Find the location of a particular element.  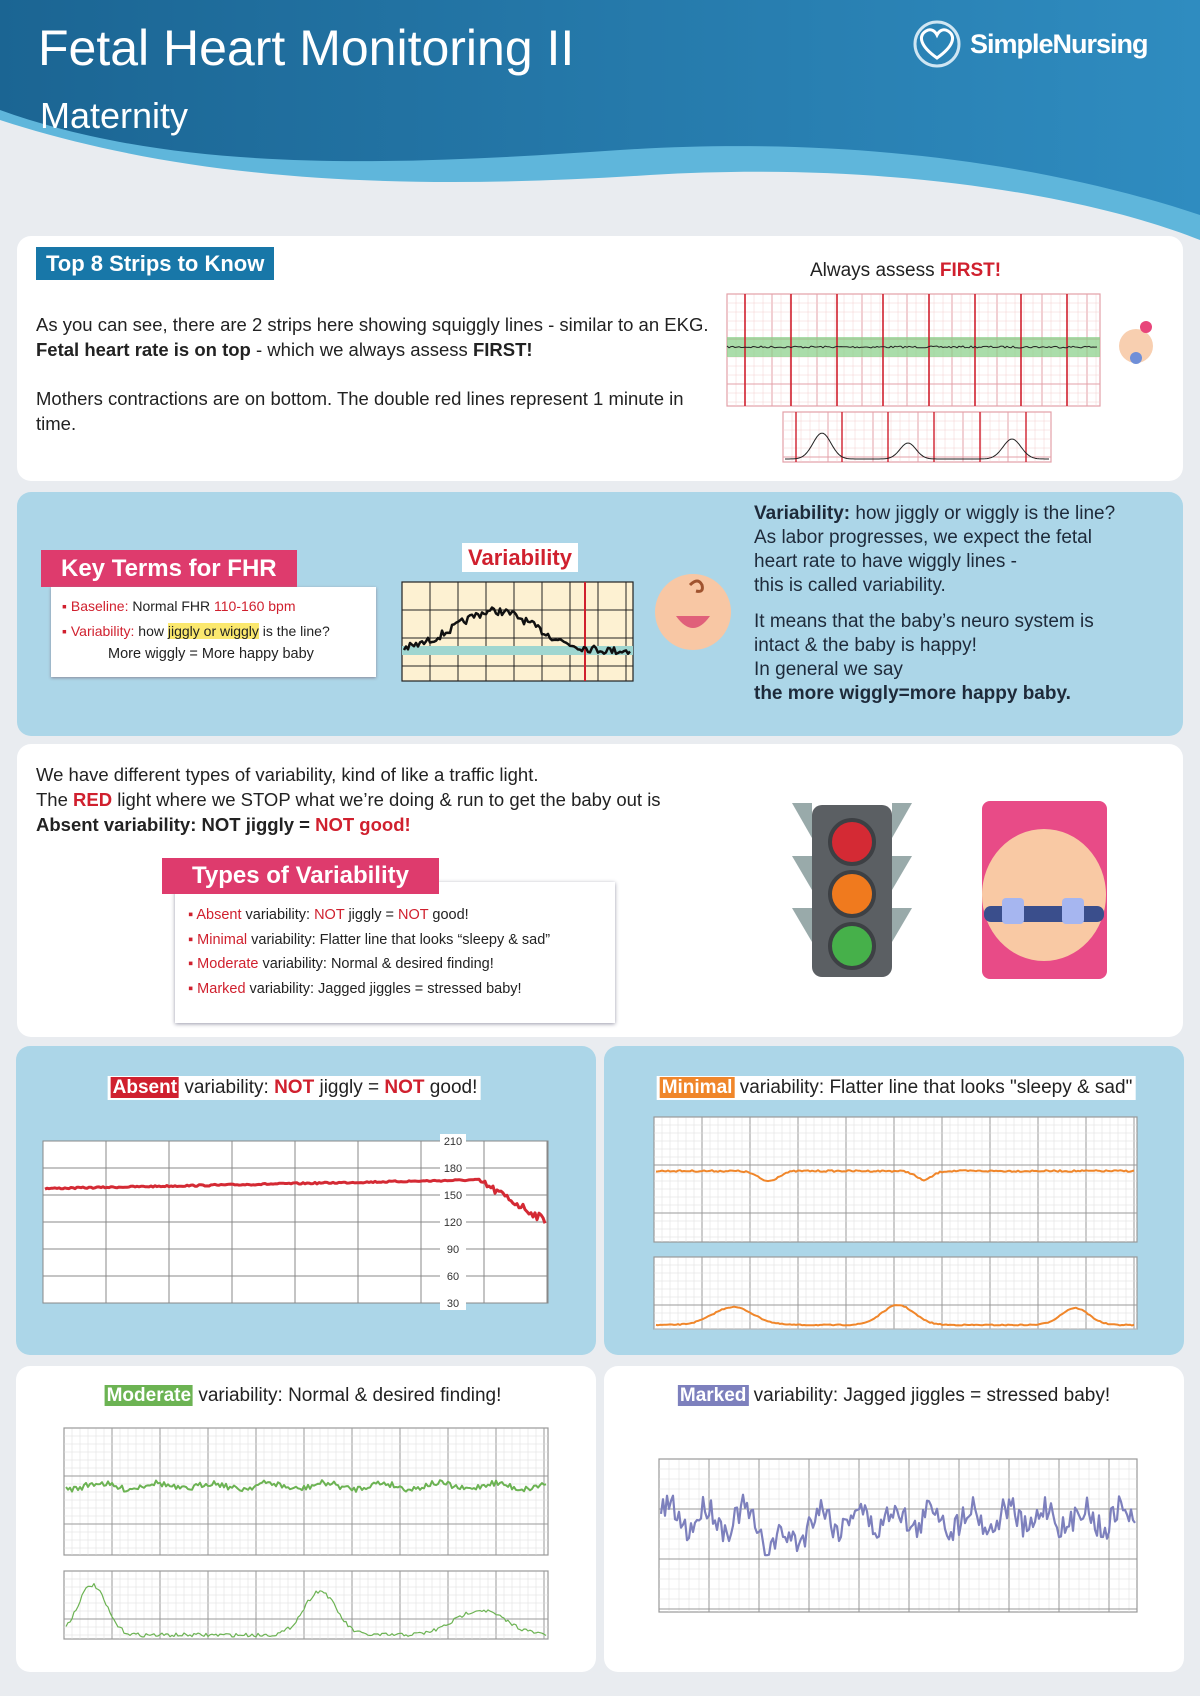

line: It means that the baby’s neuro system is is located at coordinates (924, 621).